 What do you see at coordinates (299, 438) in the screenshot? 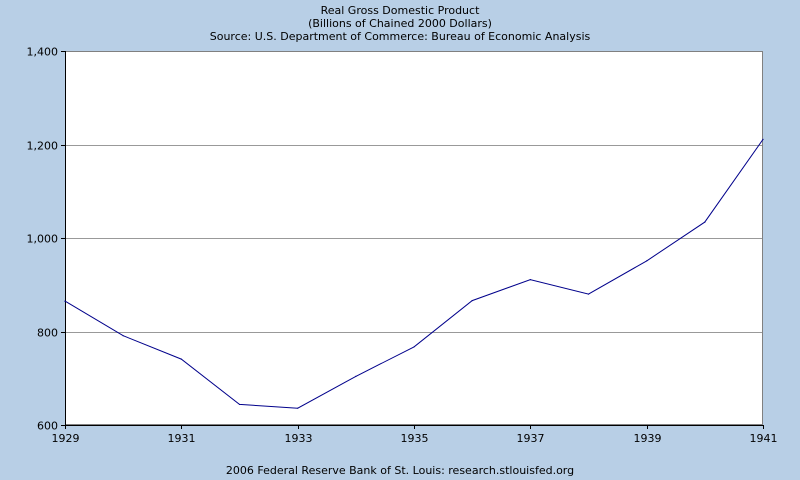
I see `x-tick-label: 1933` at bounding box center [299, 438].